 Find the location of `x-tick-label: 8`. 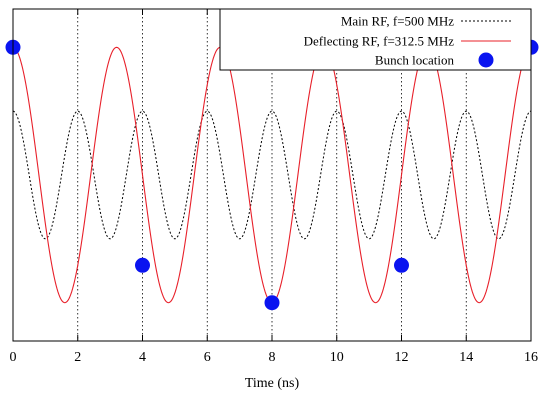

x-tick-label: 8 is located at coordinates (272, 357).